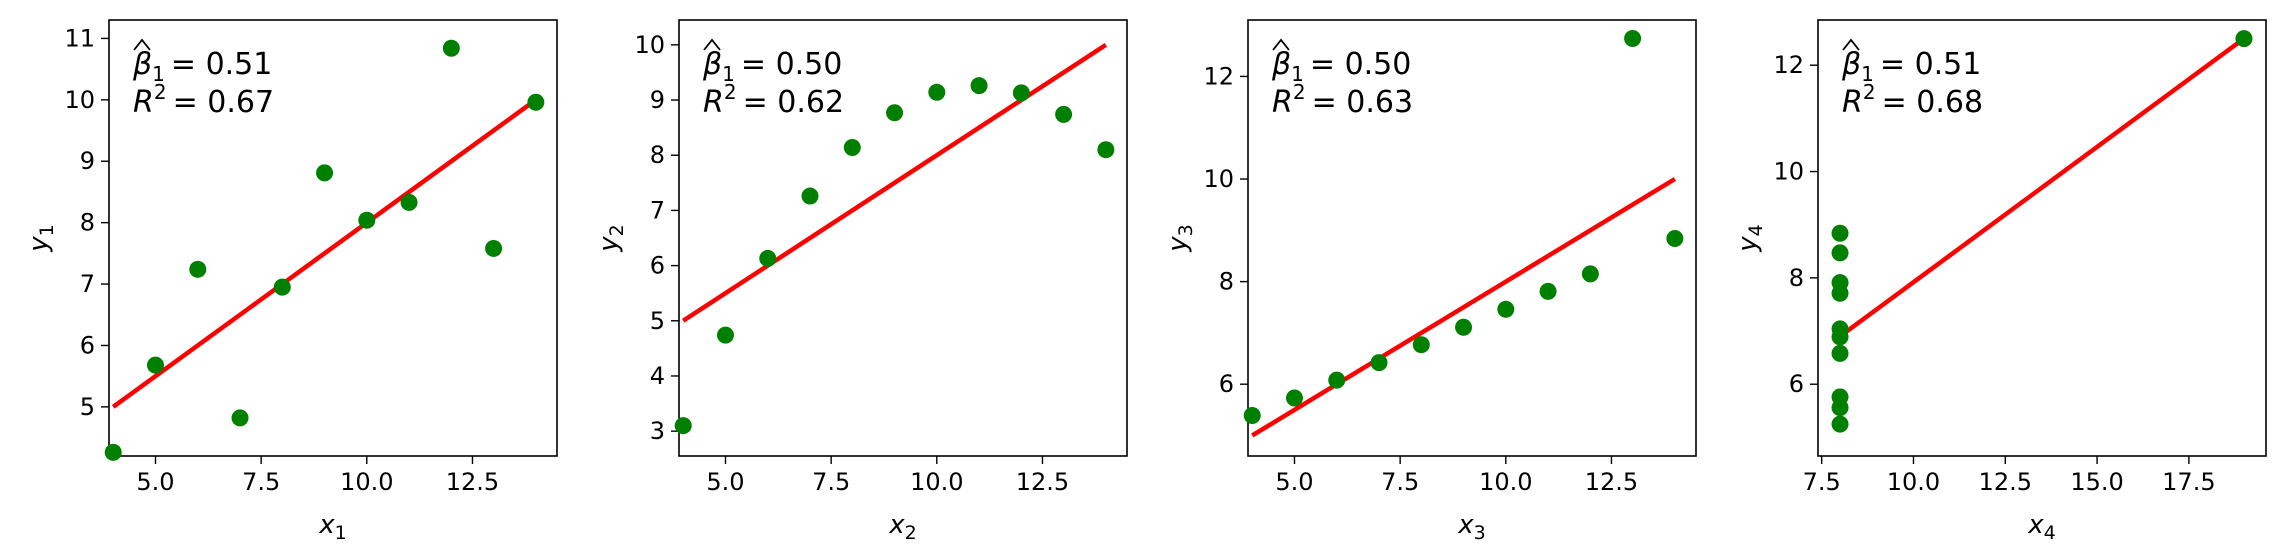 This screenshot has height=556, width=2282. I want to click on y-tick-label: 12, so click(1788, 65).